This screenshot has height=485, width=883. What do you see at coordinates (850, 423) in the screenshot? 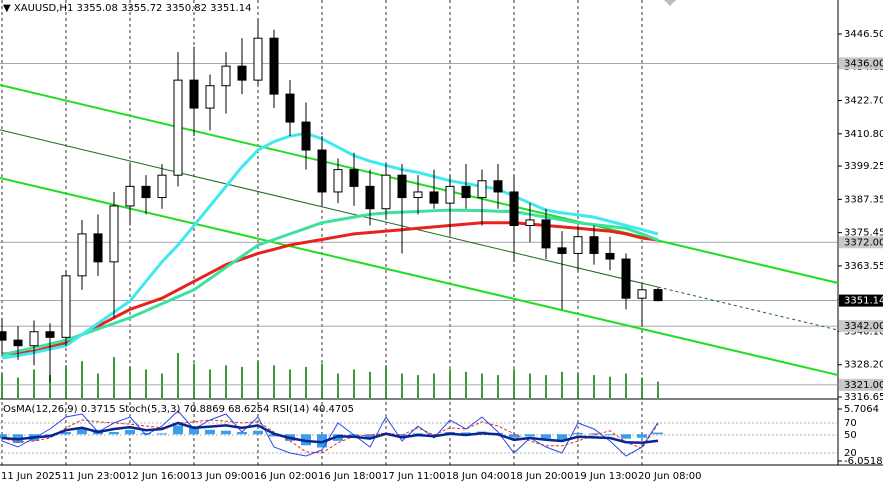
I see `y2-tick-label: 70` at bounding box center [850, 423].